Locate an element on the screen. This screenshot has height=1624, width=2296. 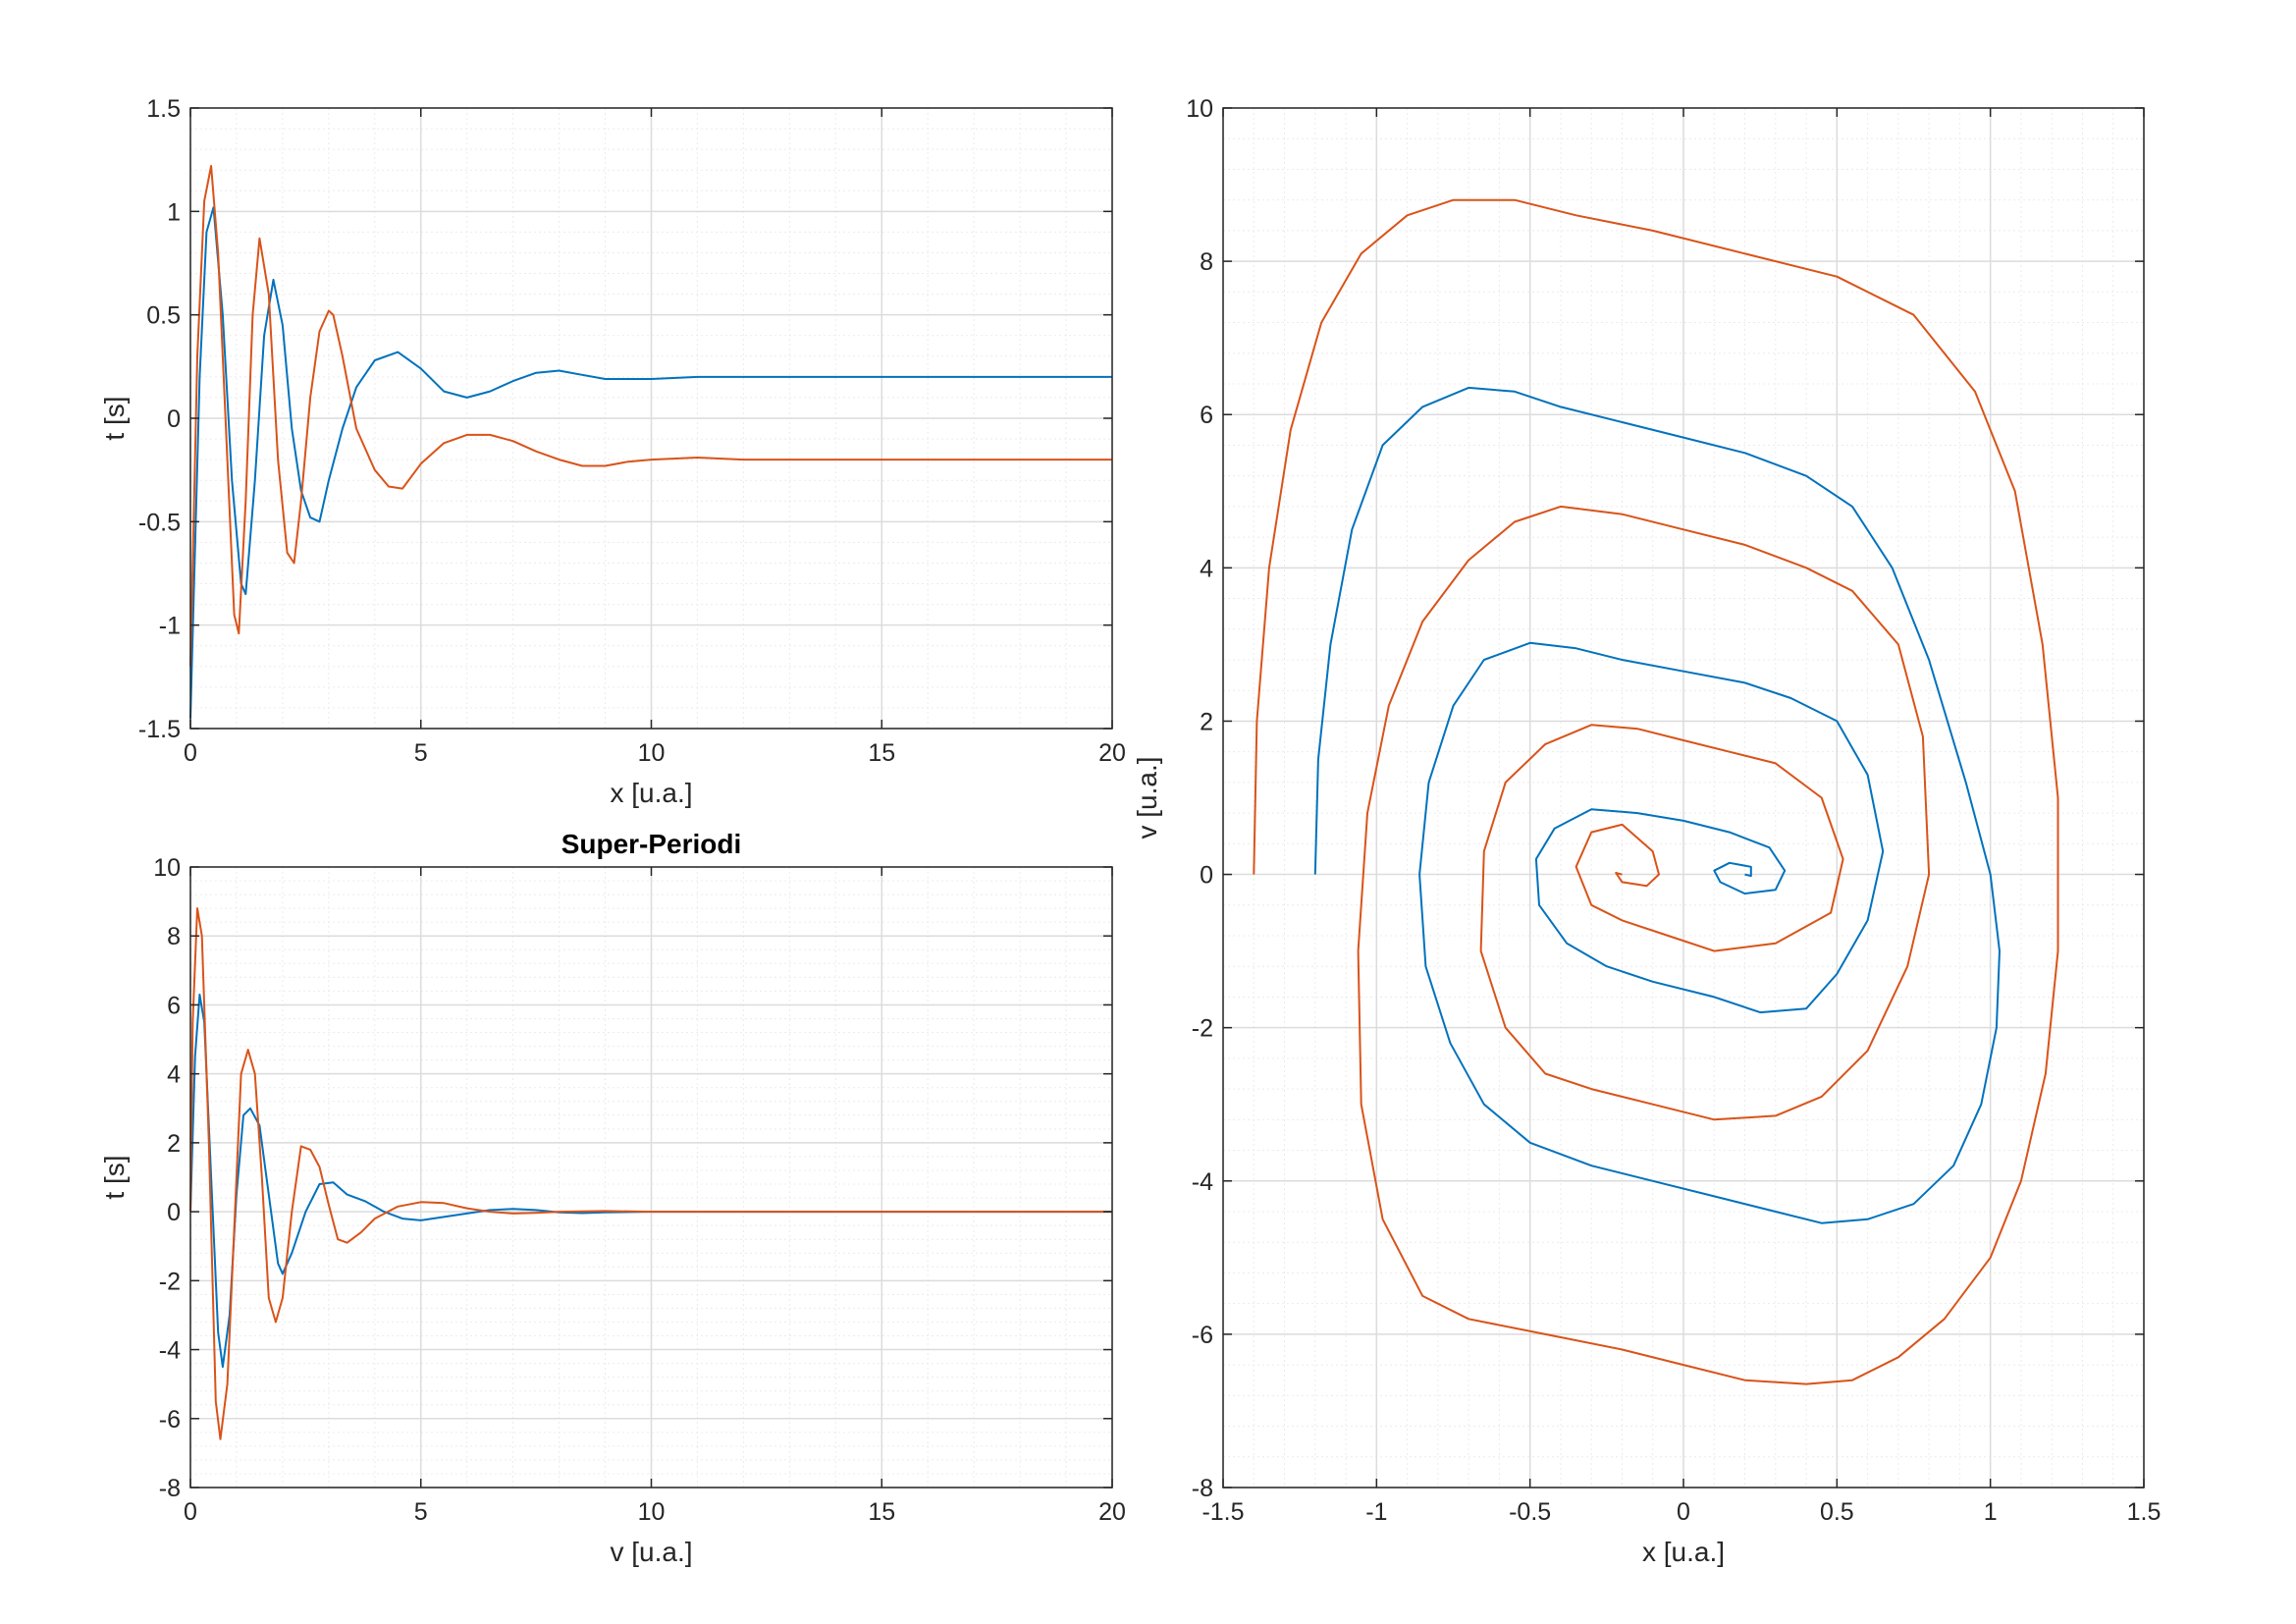
bottom-left-x-tick-label: 15 is located at coordinates (881, 1512).